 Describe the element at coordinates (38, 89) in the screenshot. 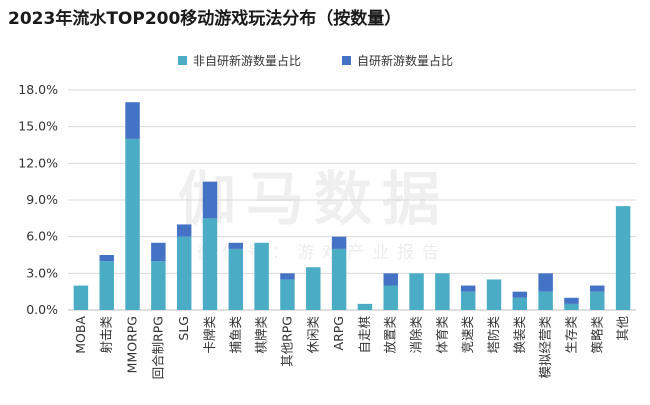

I see `y-tick-label: 18.0%` at that location.